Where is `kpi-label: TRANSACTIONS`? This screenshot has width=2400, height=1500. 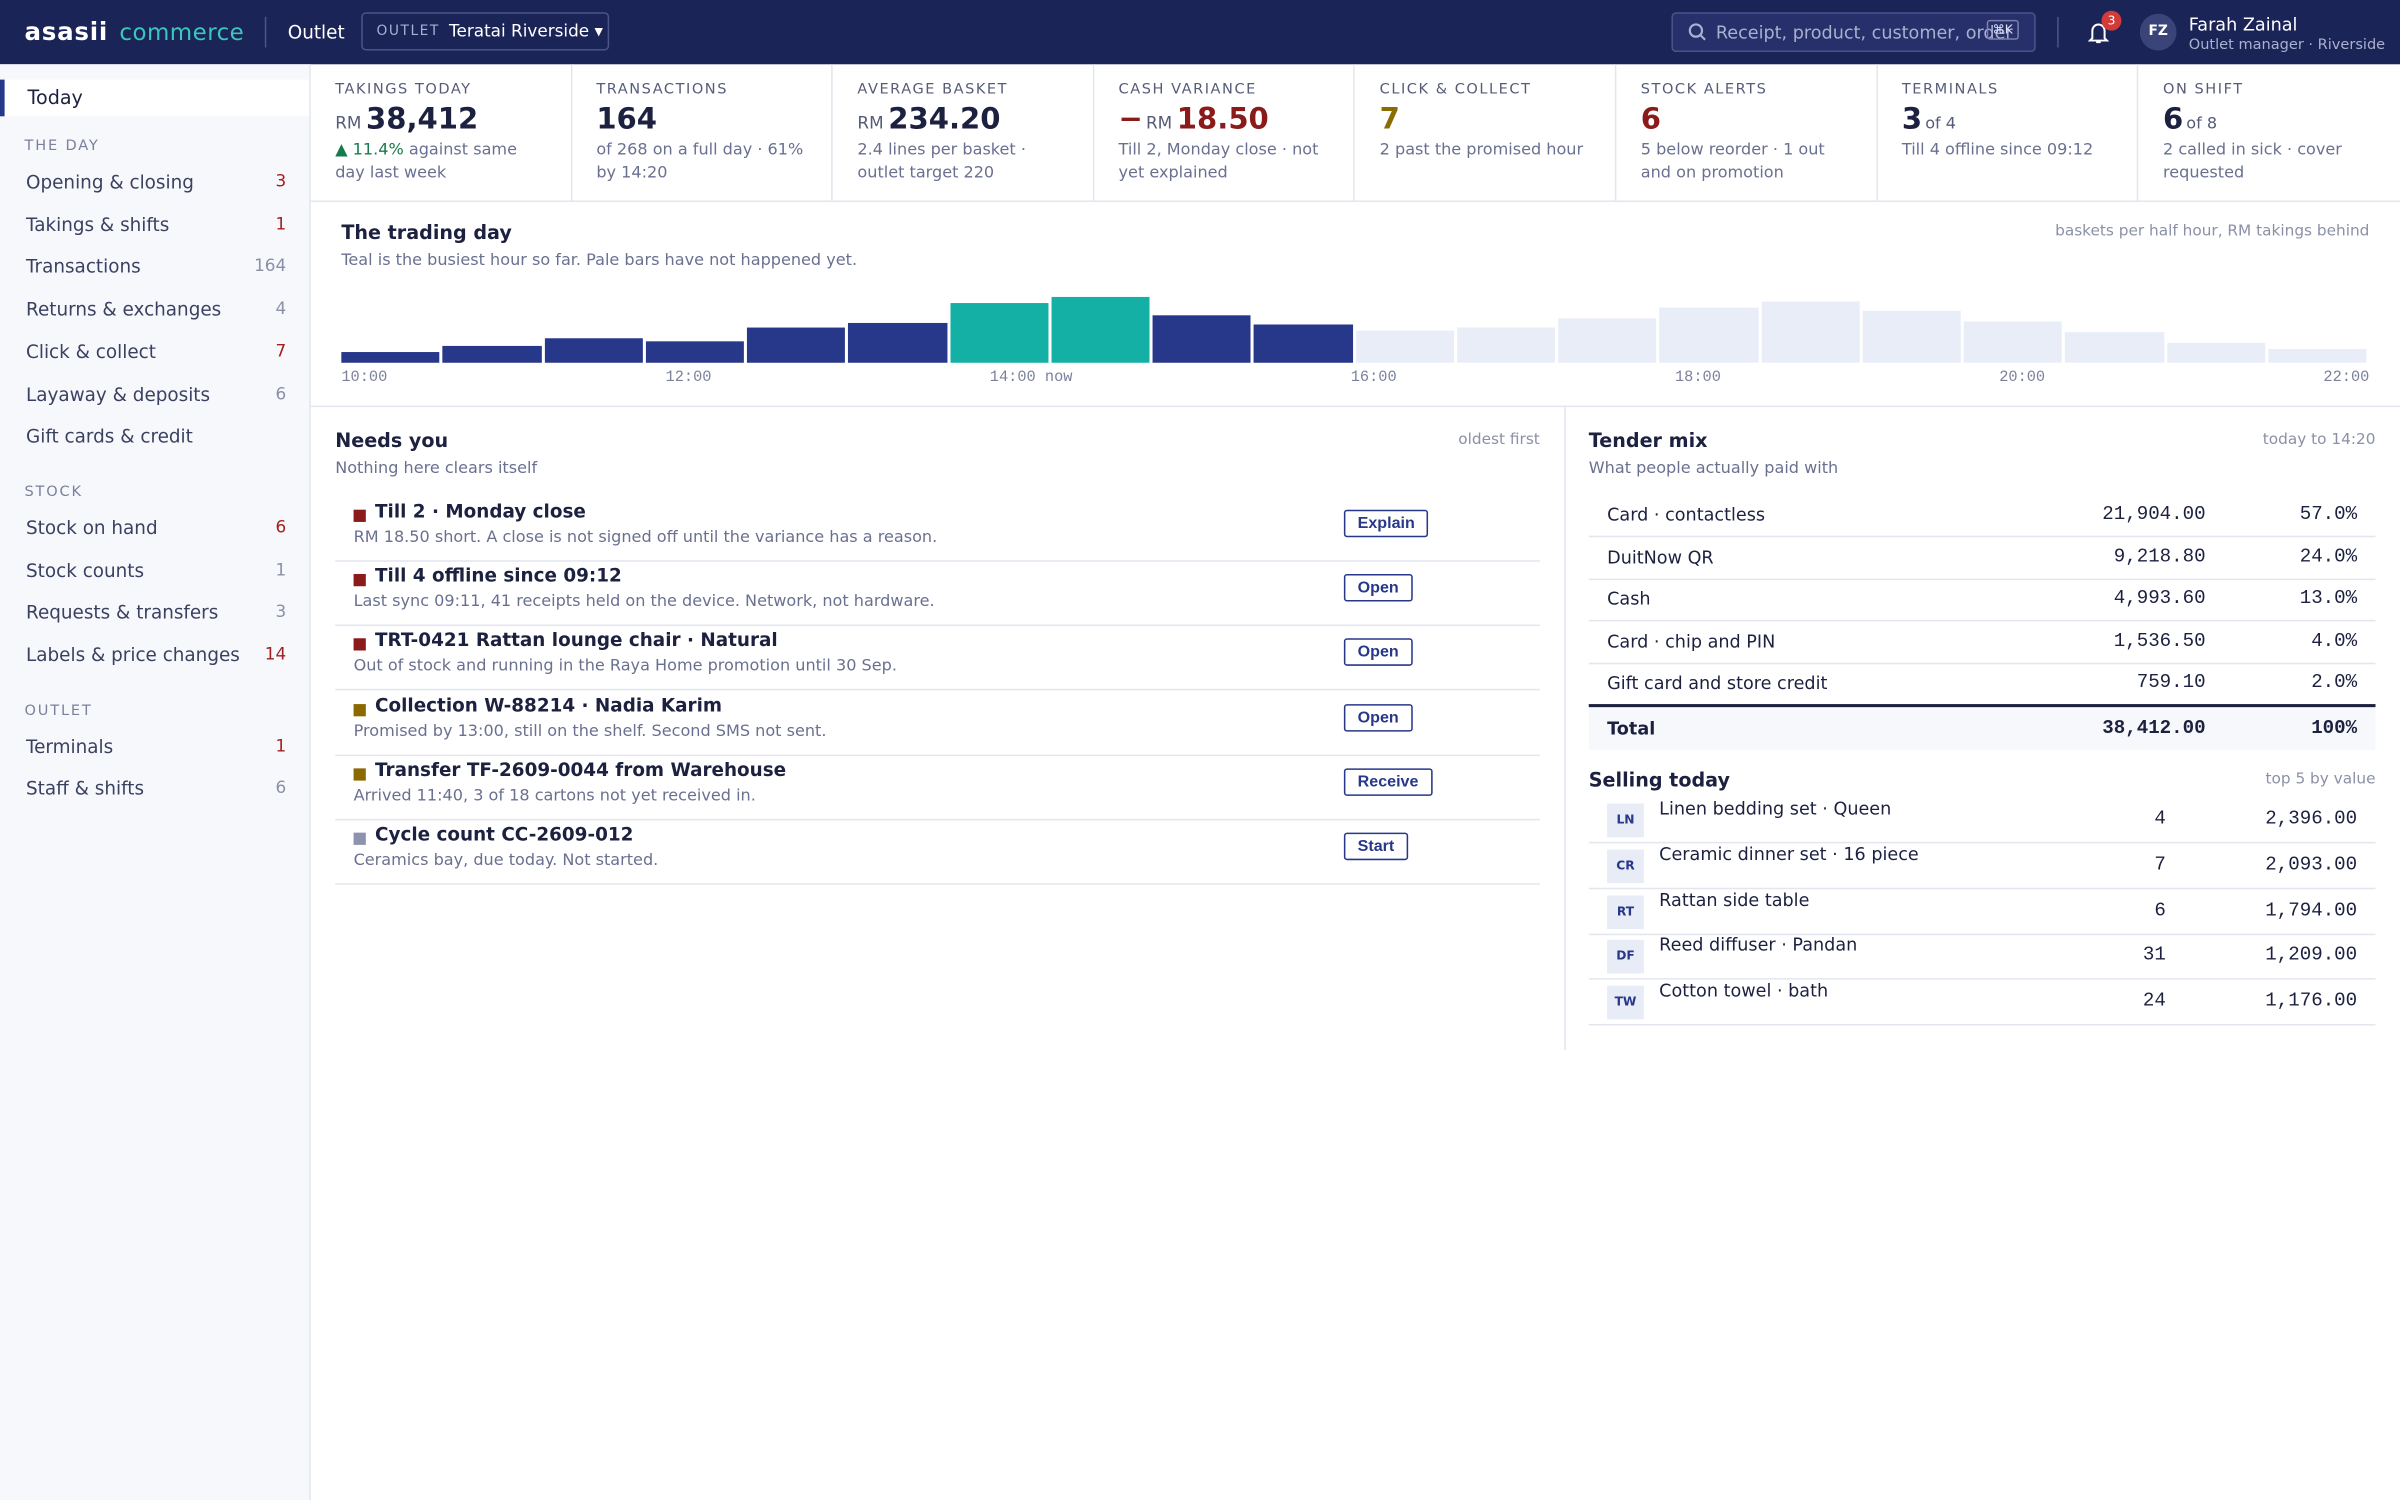
kpi-label: TRANSACTIONS is located at coordinates (662, 89).